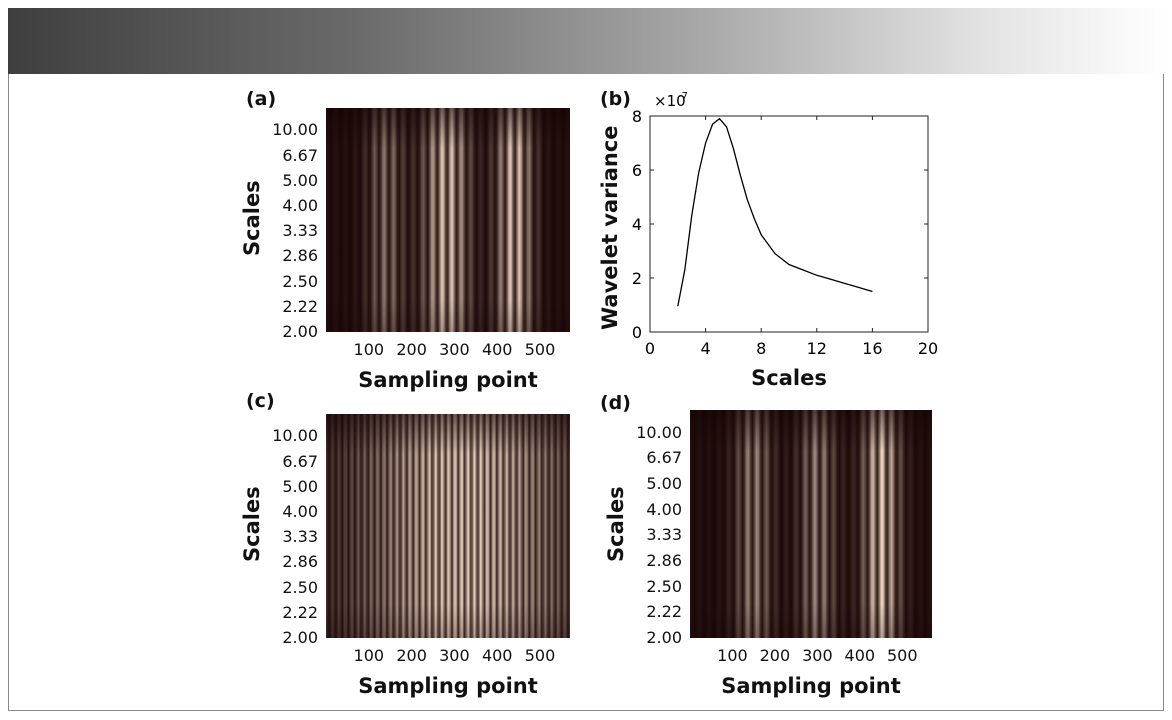 The image size is (1172, 720). Describe the element at coordinates (497, 655) in the screenshot. I see `xtick-c: 400` at that location.